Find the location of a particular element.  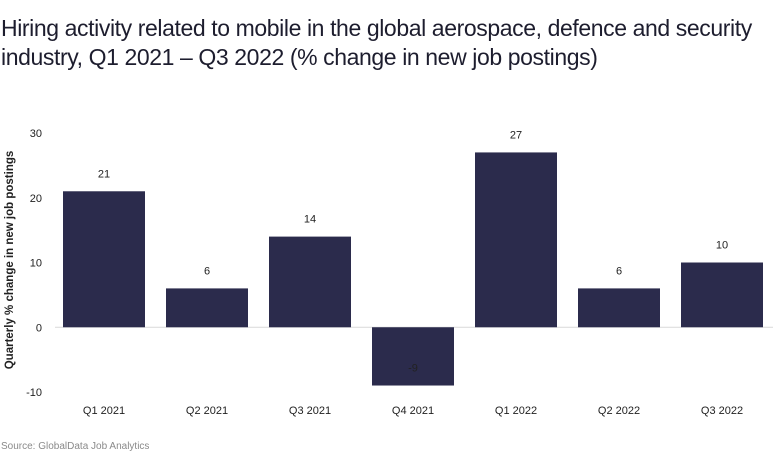

x-tick-label: Q4 2021 is located at coordinates (413, 411).